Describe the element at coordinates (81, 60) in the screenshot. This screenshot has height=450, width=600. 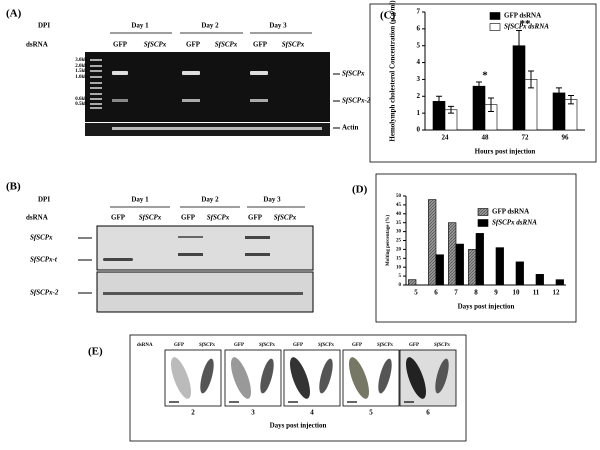
I see `ladder-label: 3.0kb` at that location.